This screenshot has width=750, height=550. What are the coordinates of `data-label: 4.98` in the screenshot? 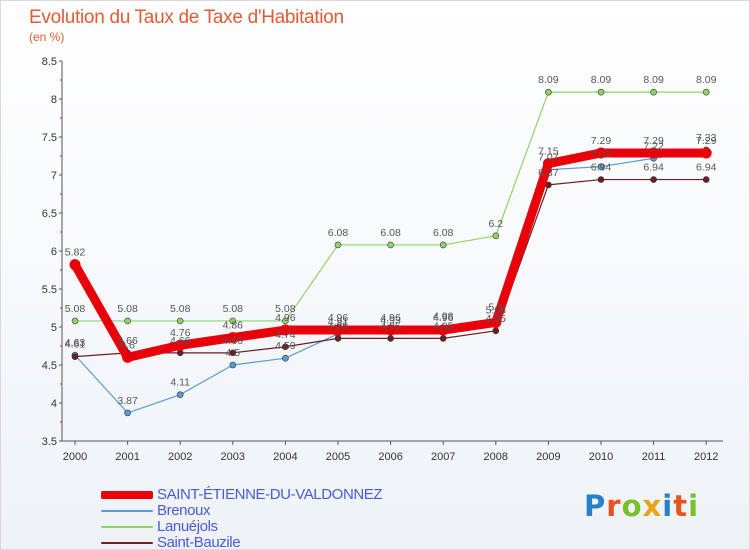 It's located at (443, 317).